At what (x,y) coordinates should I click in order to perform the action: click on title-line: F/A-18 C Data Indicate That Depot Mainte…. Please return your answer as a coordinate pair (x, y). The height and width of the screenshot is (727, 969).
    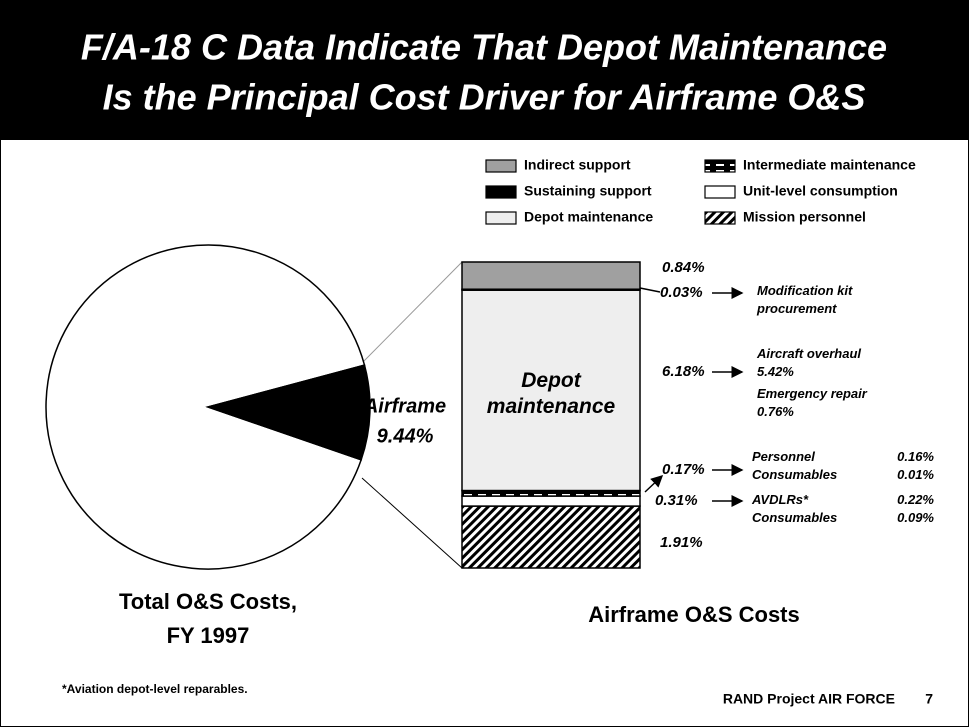
    Looking at the image, I should click on (484, 47).